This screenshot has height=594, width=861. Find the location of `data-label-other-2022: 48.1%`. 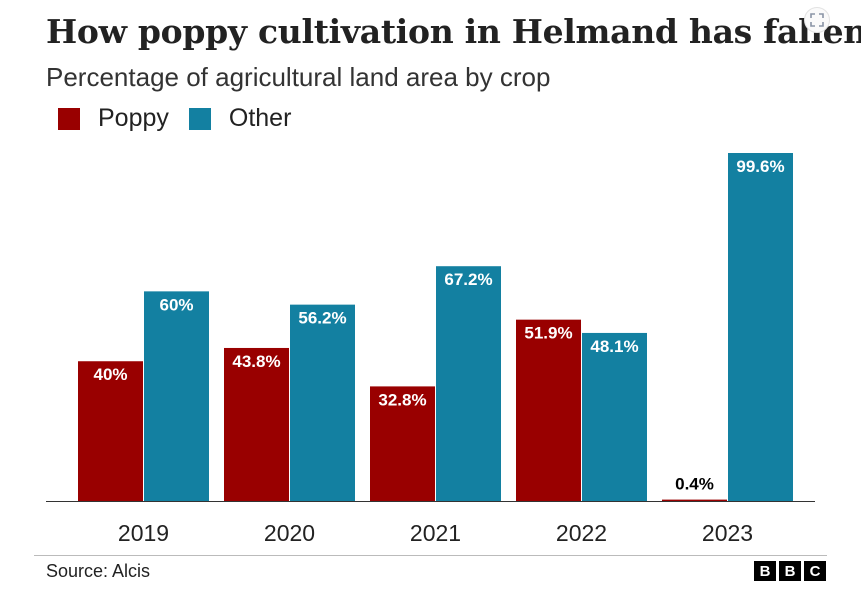

data-label-other-2022: 48.1% is located at coordinates (614, 346).